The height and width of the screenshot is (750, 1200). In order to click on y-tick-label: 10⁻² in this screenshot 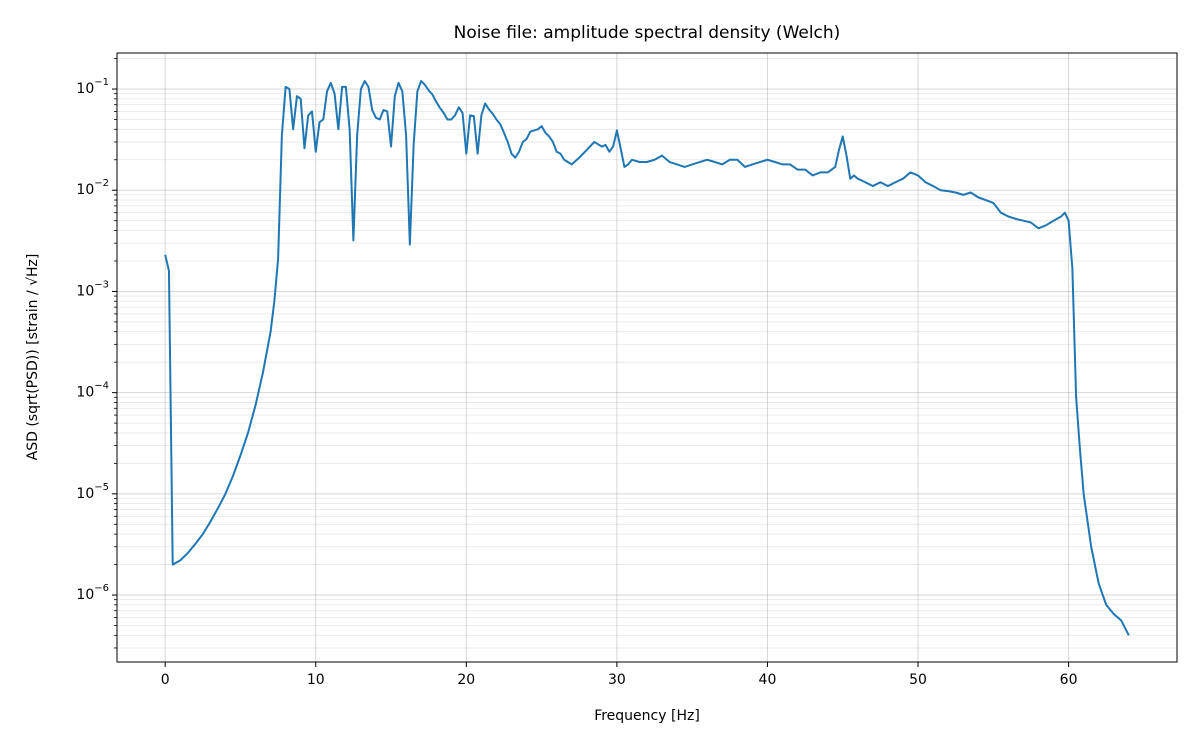, I will do `click(92, 188)`.